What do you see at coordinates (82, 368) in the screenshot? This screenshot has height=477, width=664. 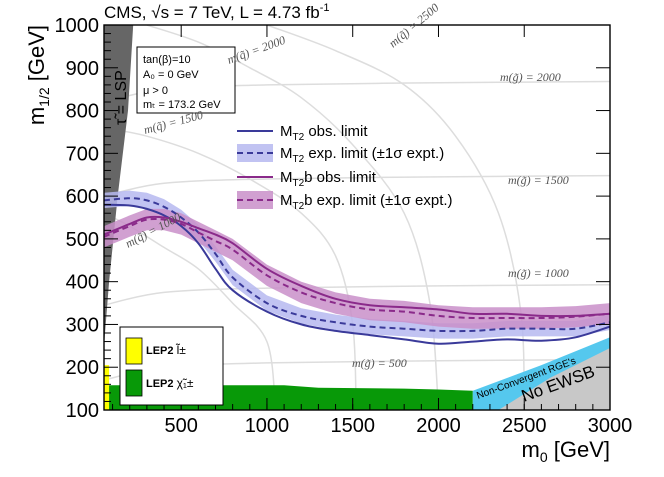 I see `y-tick-label: 200` at bounding box center [82, 368].